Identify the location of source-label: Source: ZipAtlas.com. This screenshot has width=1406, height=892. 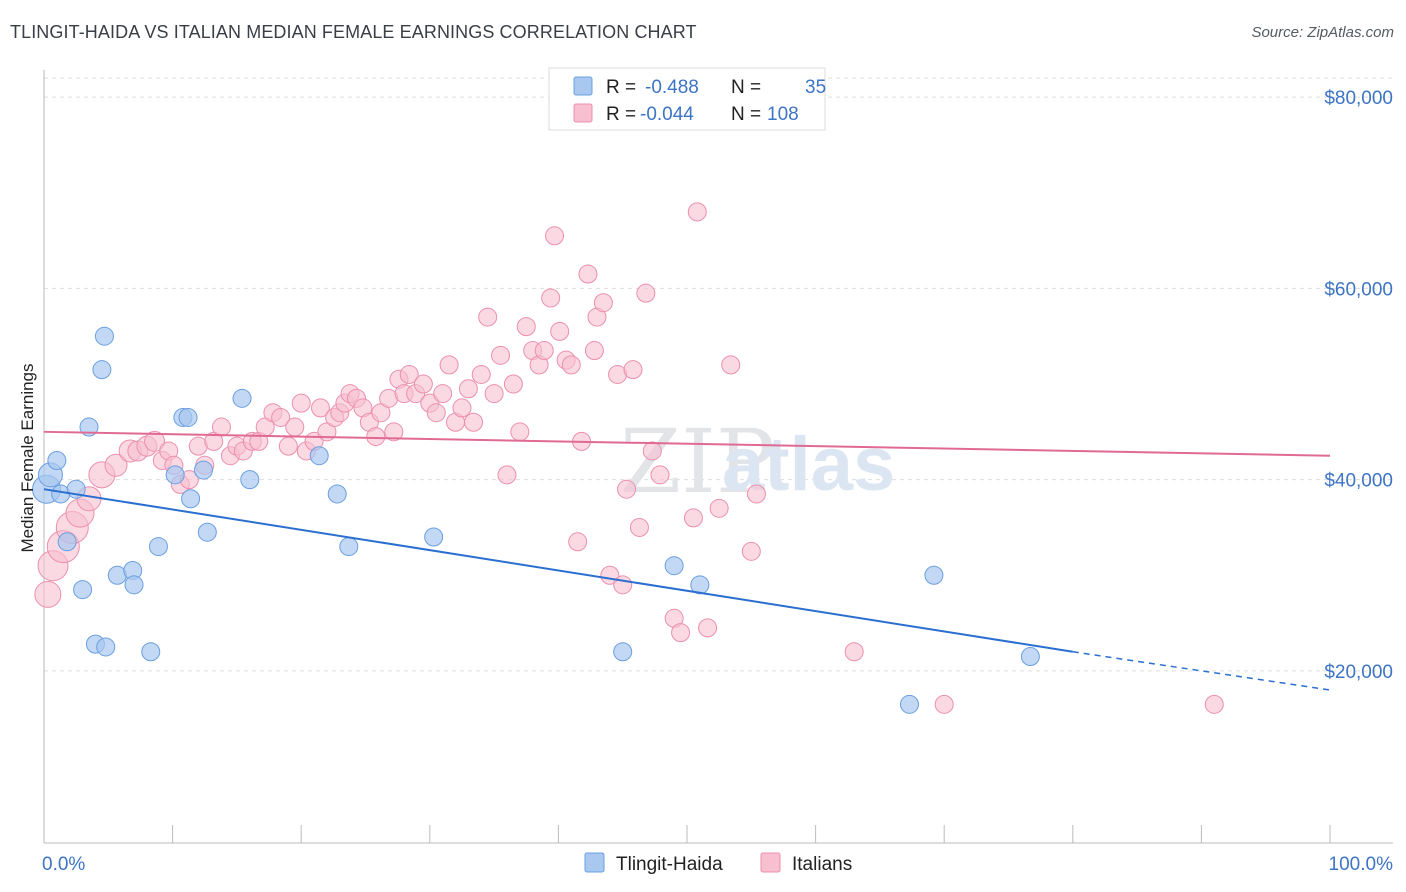
(1322, 32).